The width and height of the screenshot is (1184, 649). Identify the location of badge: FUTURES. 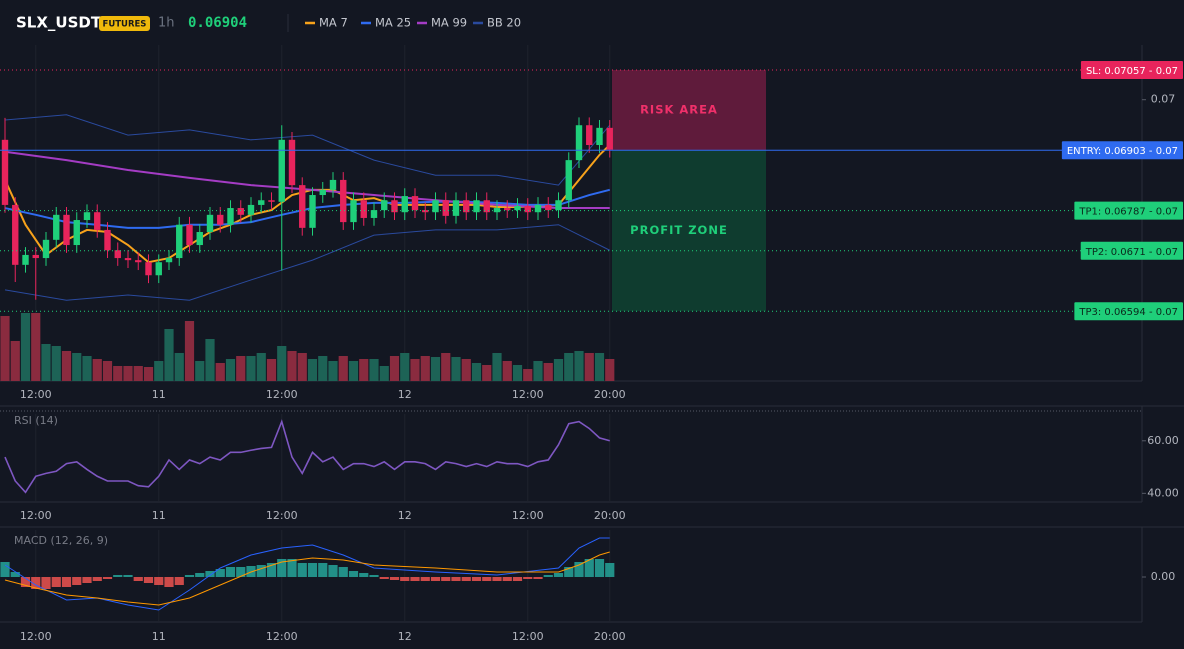
(125, 25).